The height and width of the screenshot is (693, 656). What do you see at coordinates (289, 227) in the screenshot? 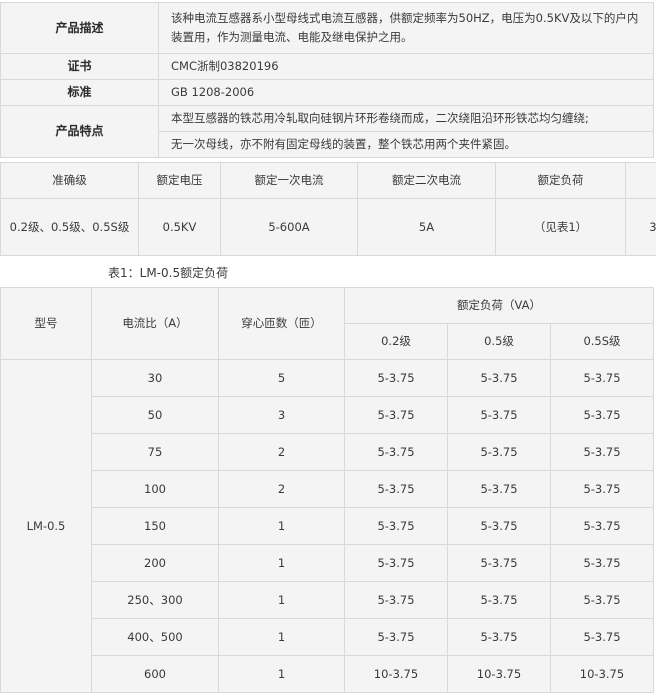
I see `param-value-primary-current: 5-600A` at bounding box center [289, 227].